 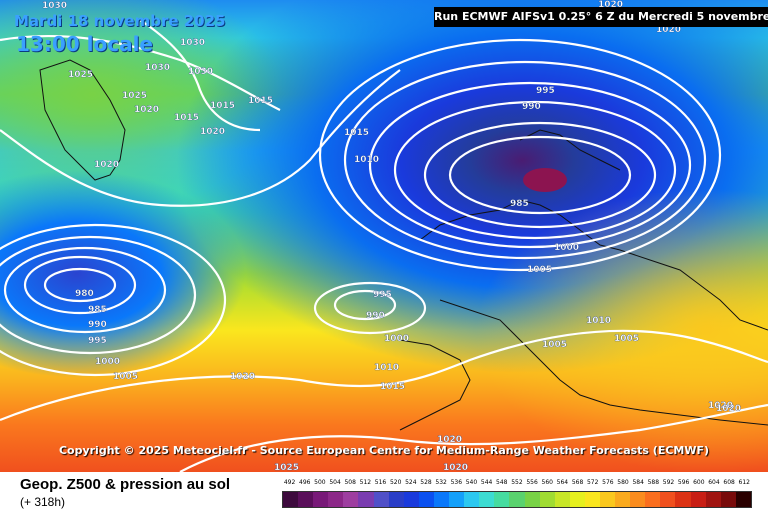 What do you see at coordinates (320, 482) in the screenshot?
I see `legend-value: 500` at bounding box center [320, 482].